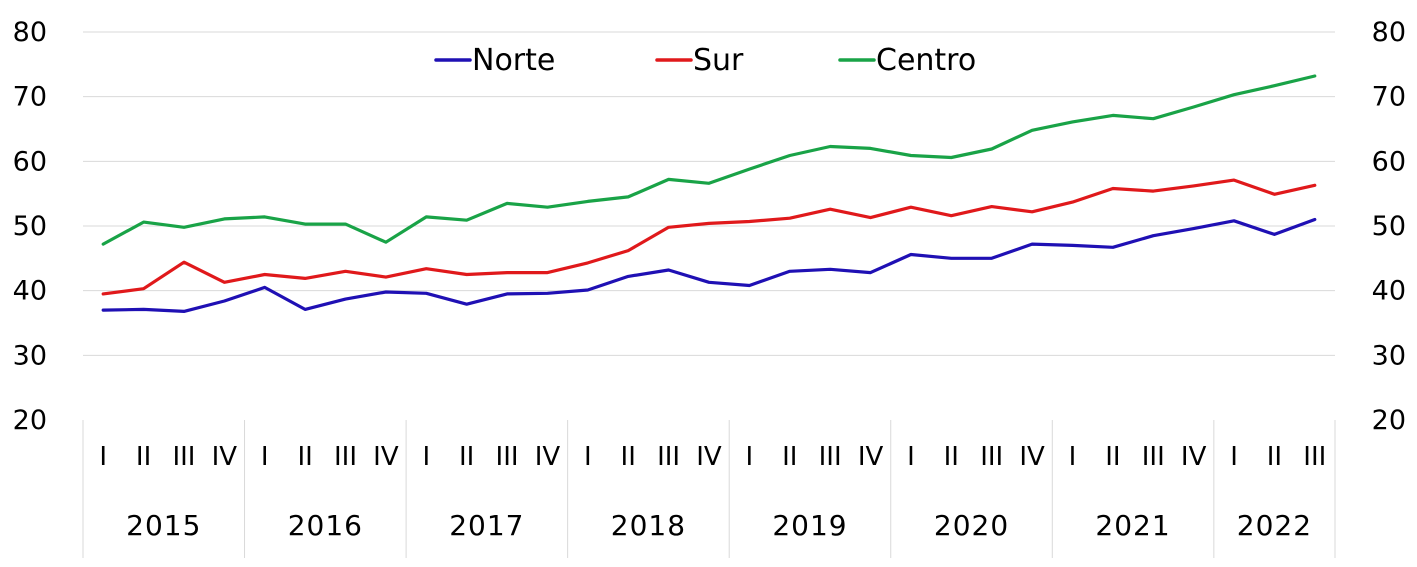 The width and height of the screenshot is (1417, 567). What do you see at coordinates (1389, 32) in the screenshot?
I see `y-tick-right-80: 80` at bounding box center [1389, 32].